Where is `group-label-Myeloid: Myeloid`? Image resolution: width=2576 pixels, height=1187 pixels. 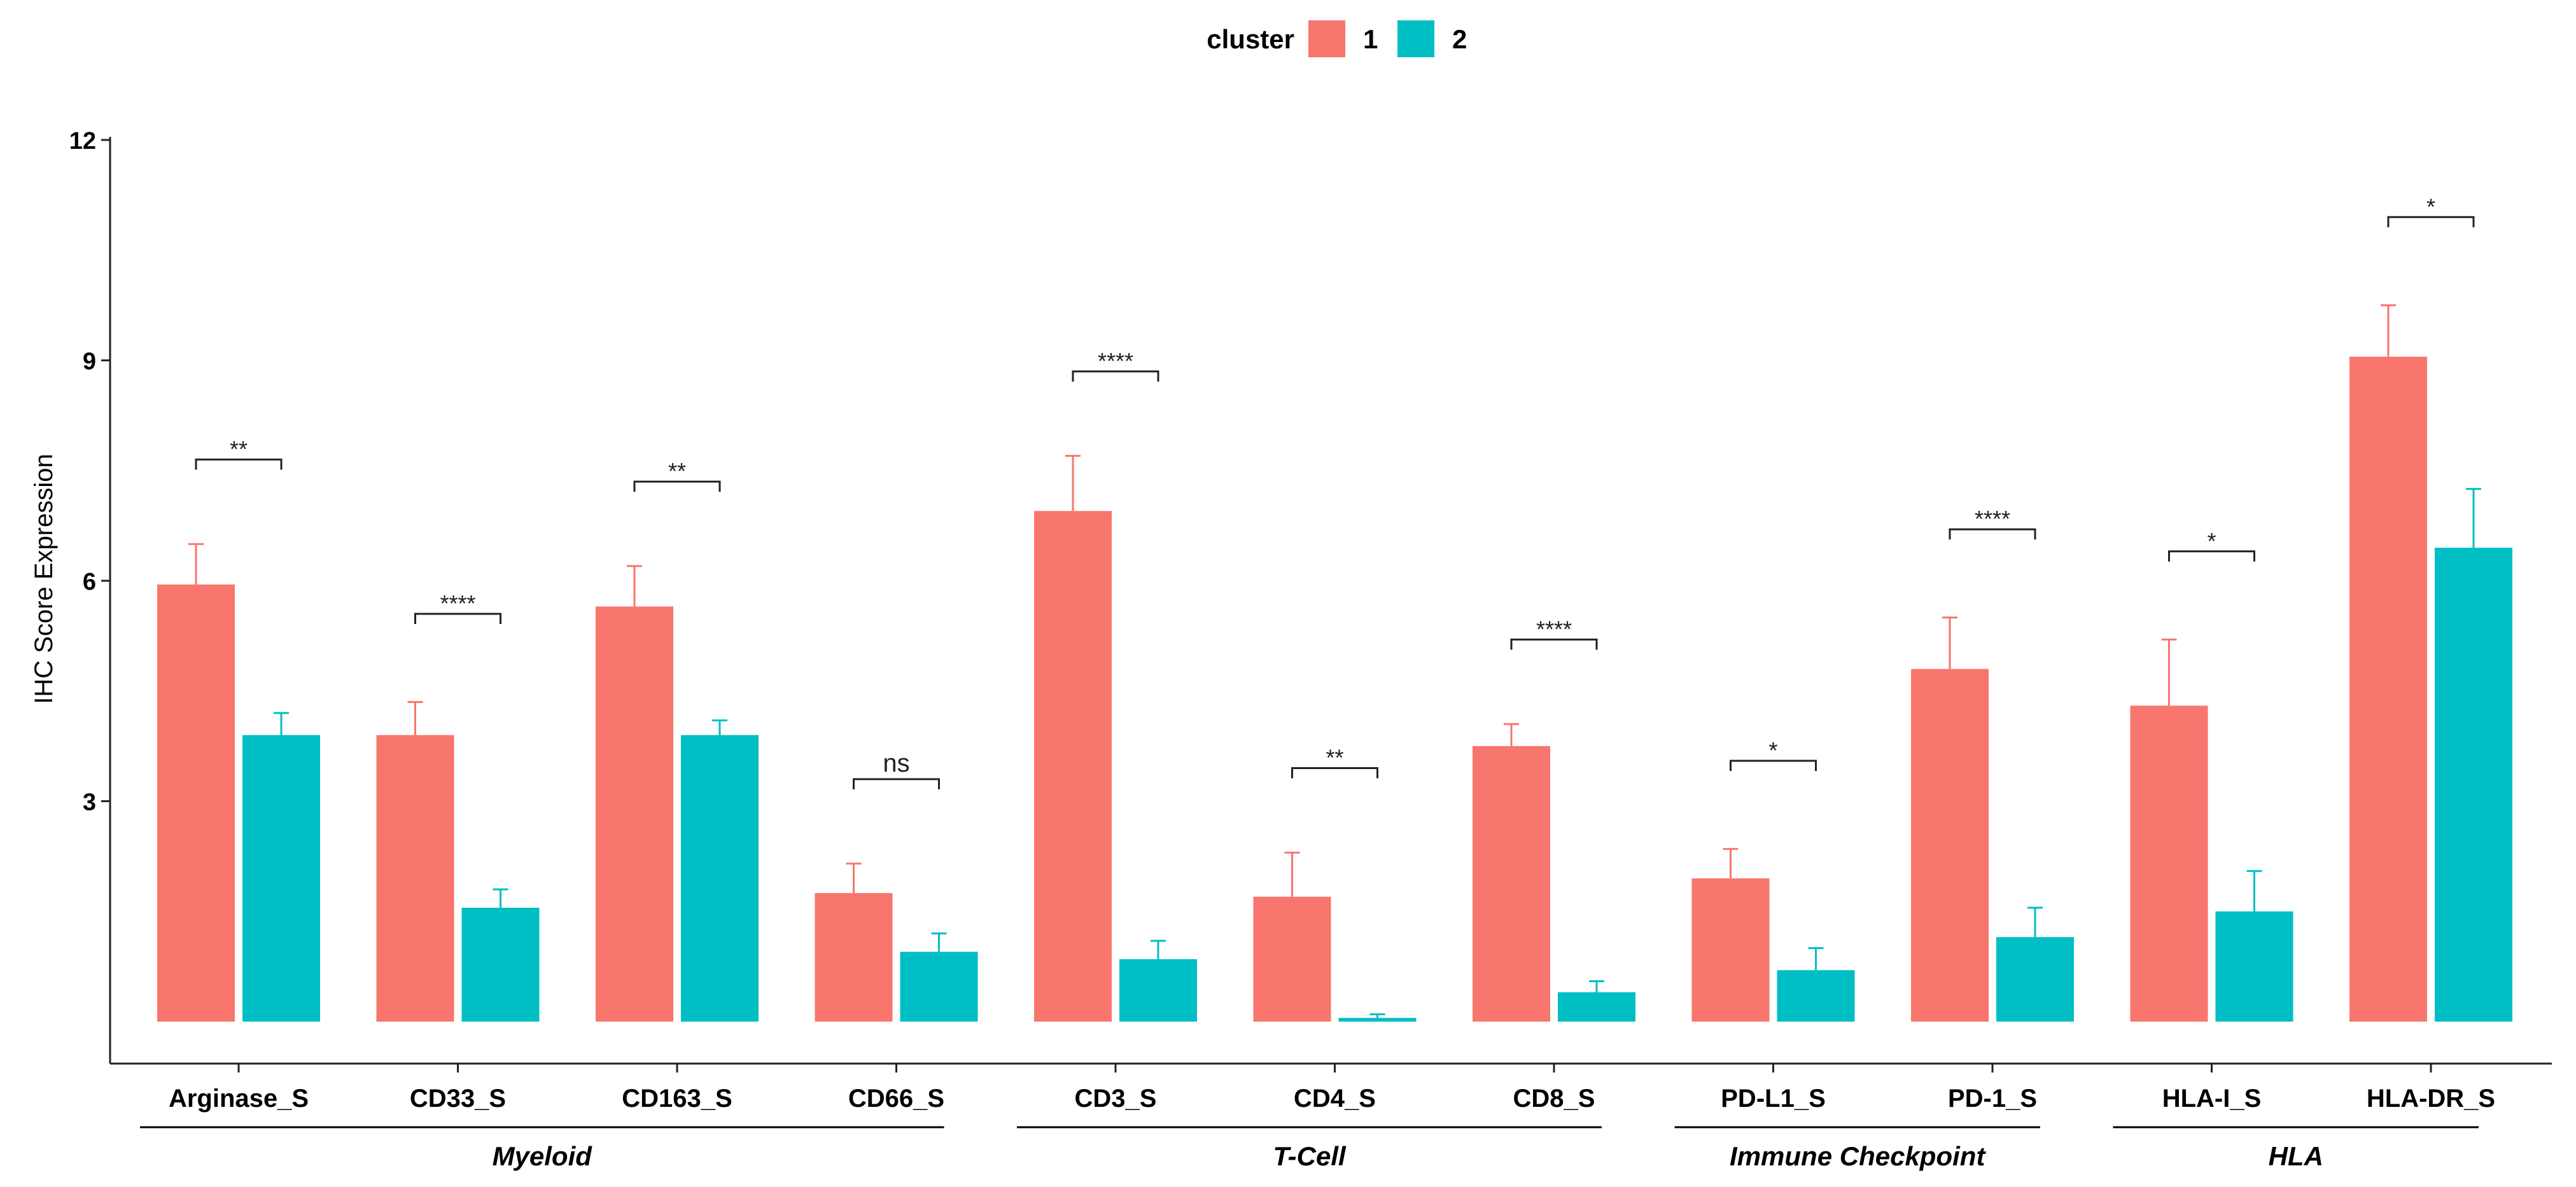 group-label-Myeloid: Myeloid is located at coordinates (543, 1156).